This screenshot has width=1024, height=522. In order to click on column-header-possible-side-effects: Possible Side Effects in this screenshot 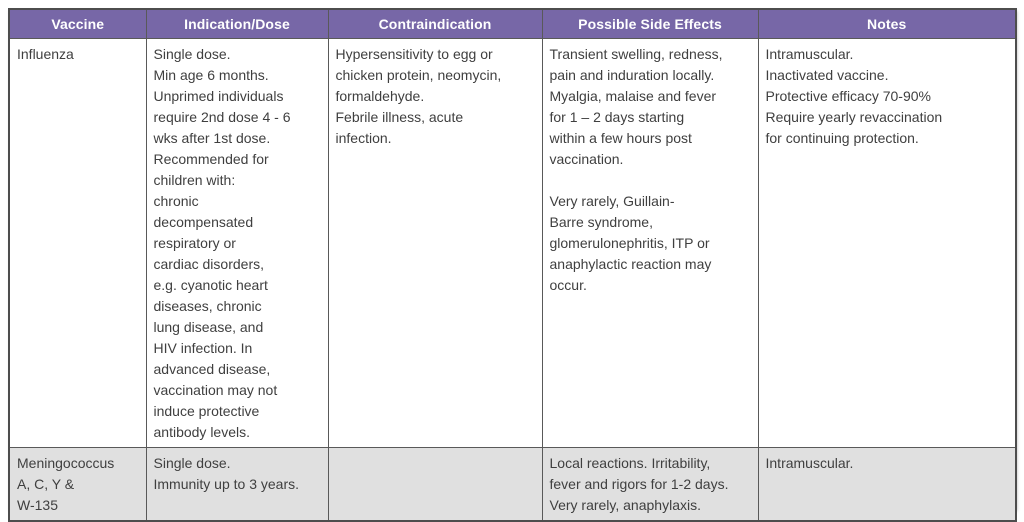, I will do `click(650, 23)`.